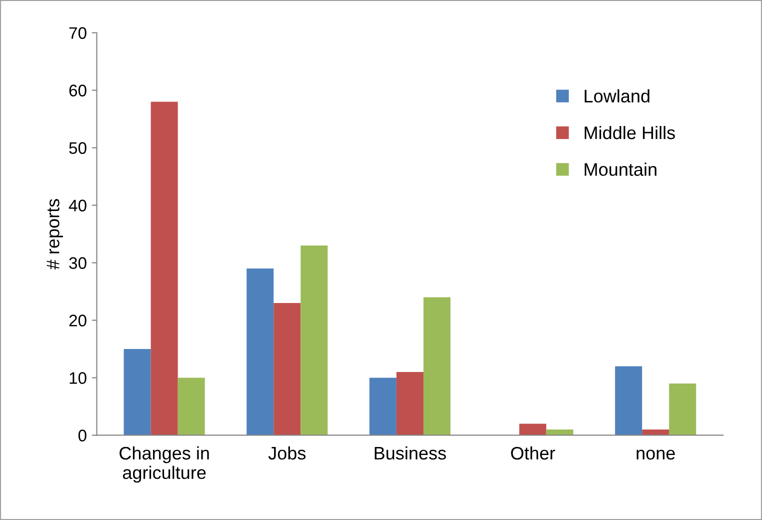 The image size is (762, 520). I want to click on y-tick-label: 40, so click(77, 206).